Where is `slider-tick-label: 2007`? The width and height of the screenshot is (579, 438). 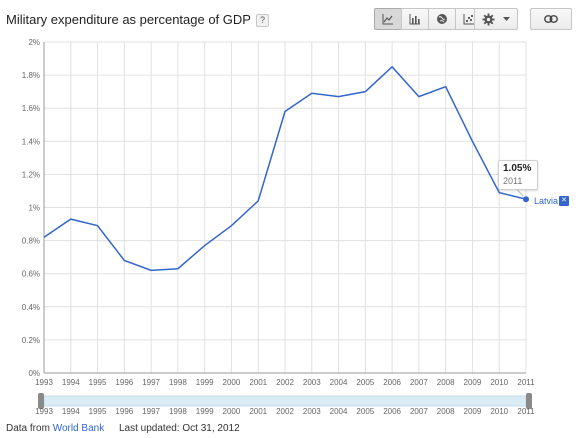
slider-tick-label: 2007 is located at coordinates (419, 411).